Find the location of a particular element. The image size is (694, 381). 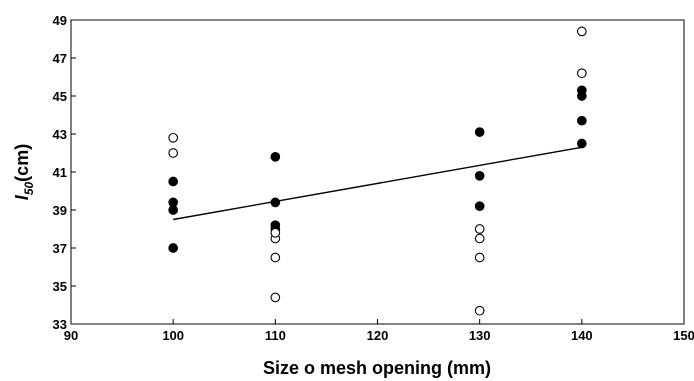

y-axis-title: I50(cm) is located at coordinates (24, 172).